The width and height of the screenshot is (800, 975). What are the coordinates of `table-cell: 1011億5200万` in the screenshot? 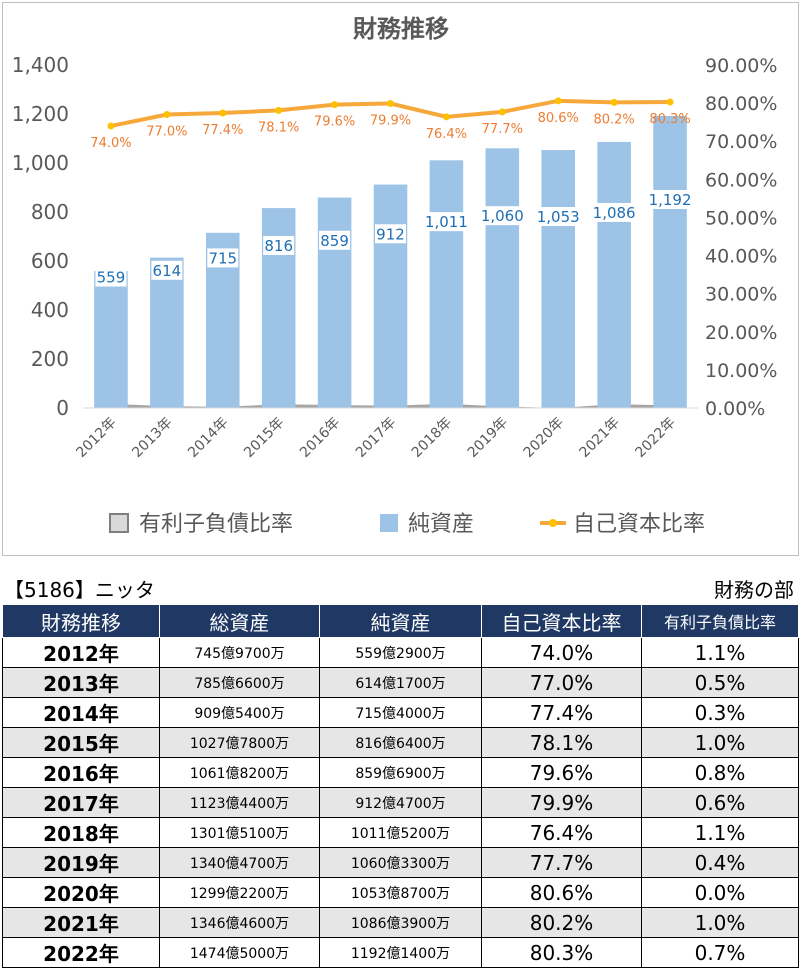 It's located at (400, 832).